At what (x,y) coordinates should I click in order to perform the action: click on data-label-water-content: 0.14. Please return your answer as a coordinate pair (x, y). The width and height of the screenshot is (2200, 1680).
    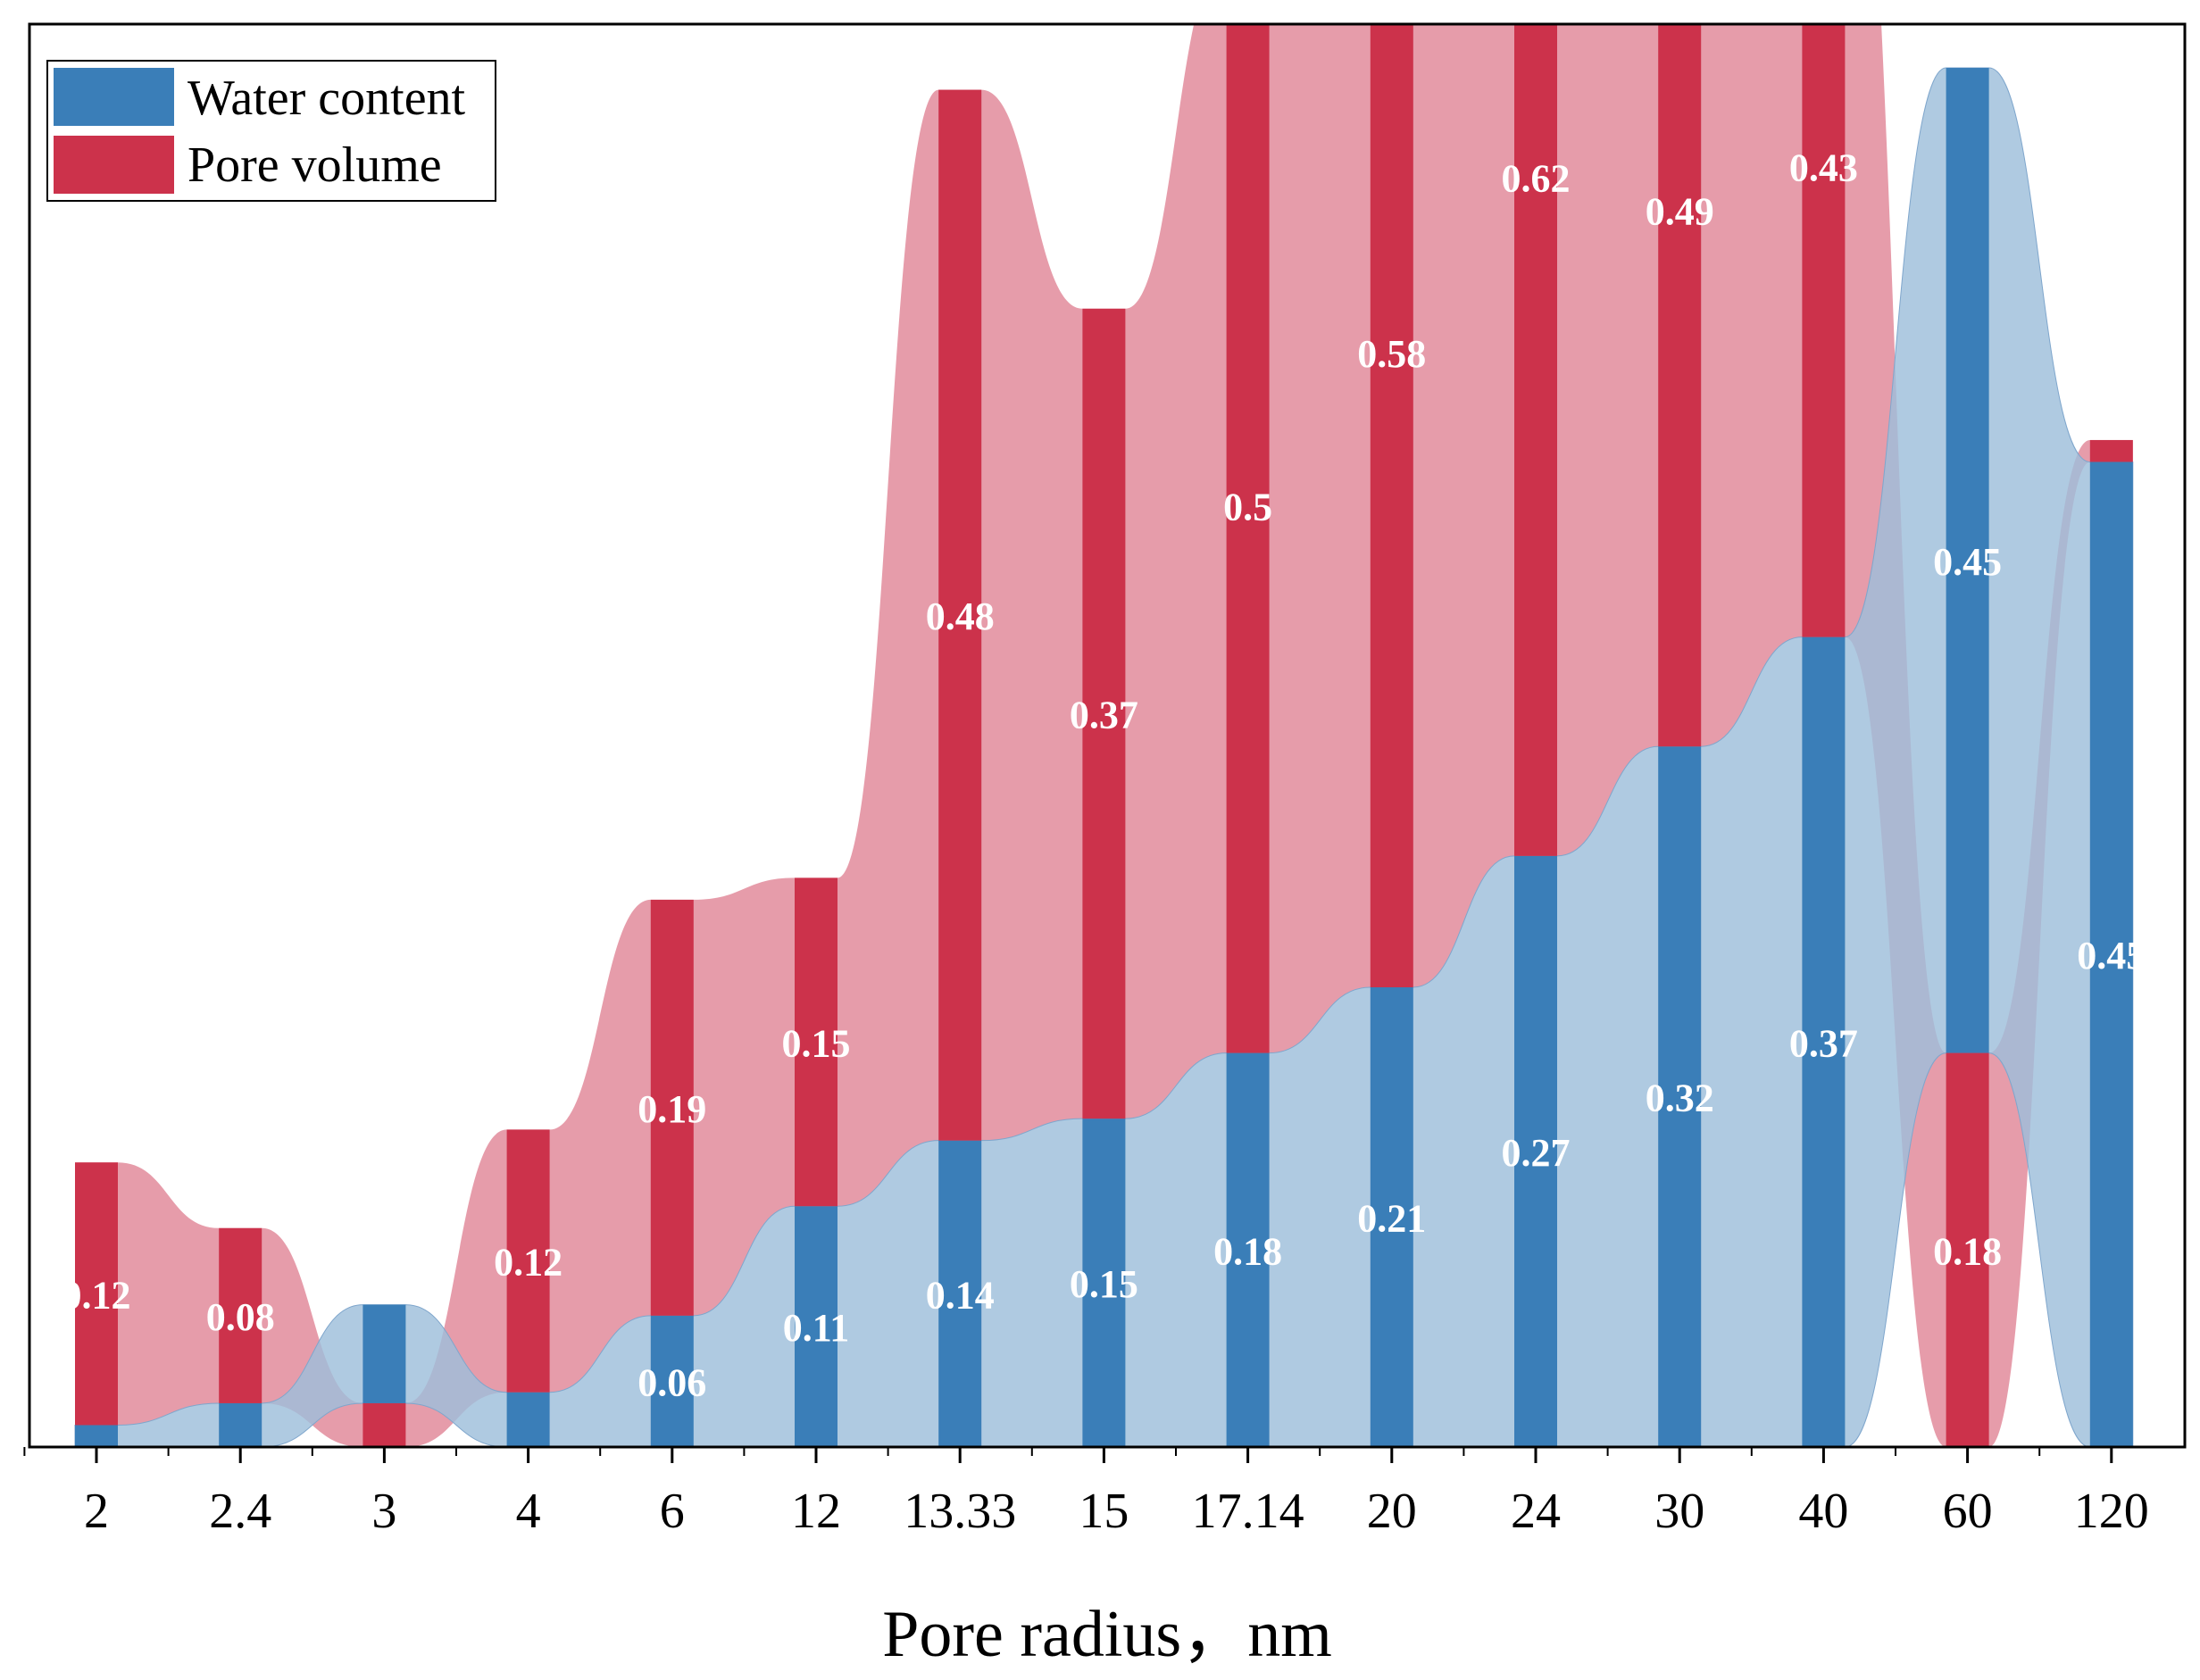
    Looking at the image, I should click on (960, 1295).